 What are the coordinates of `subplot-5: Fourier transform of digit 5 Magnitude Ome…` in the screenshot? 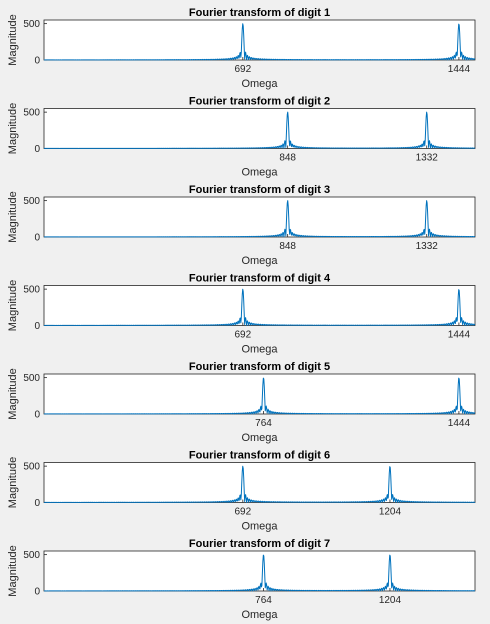 It's located at (241, 402).